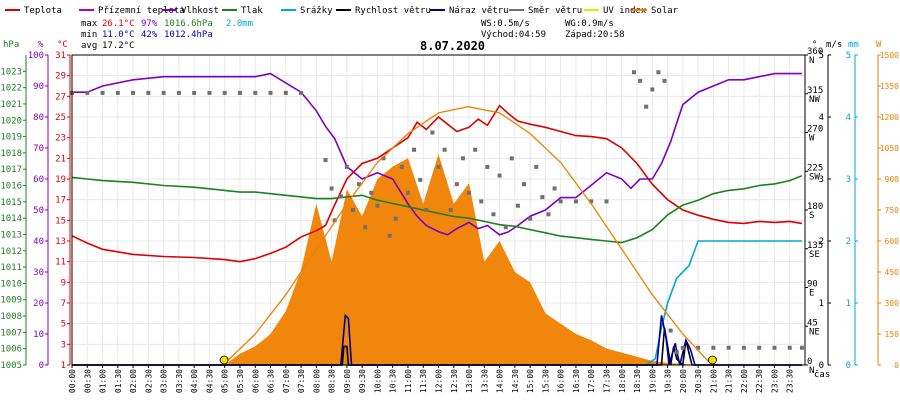 The width and height of the screenshot is (900, 400). I want to click on axis-tick-label: 50, so click(38, 211).